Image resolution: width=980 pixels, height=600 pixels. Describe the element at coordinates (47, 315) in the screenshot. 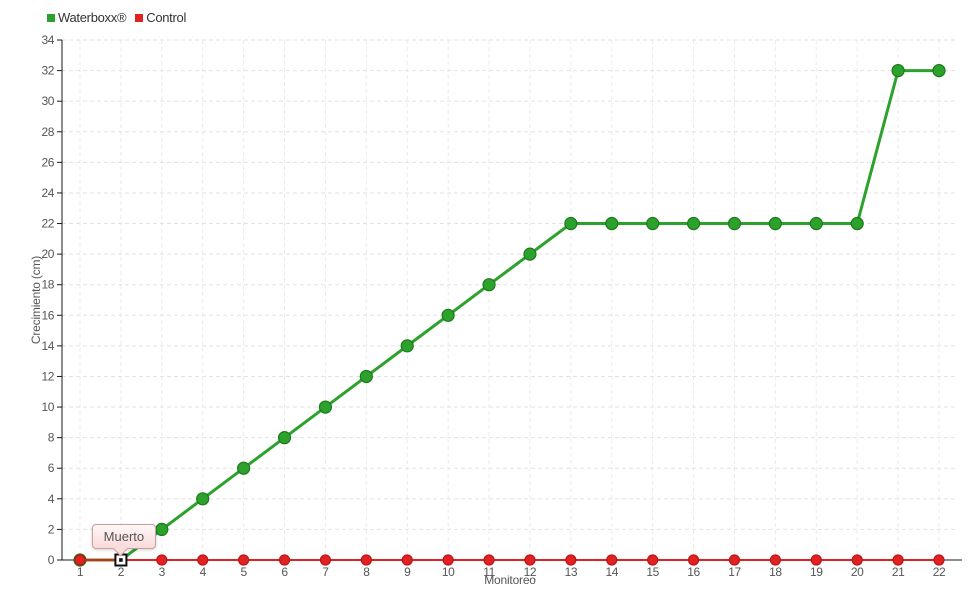

I see `y-tick-label: 16` at that location.